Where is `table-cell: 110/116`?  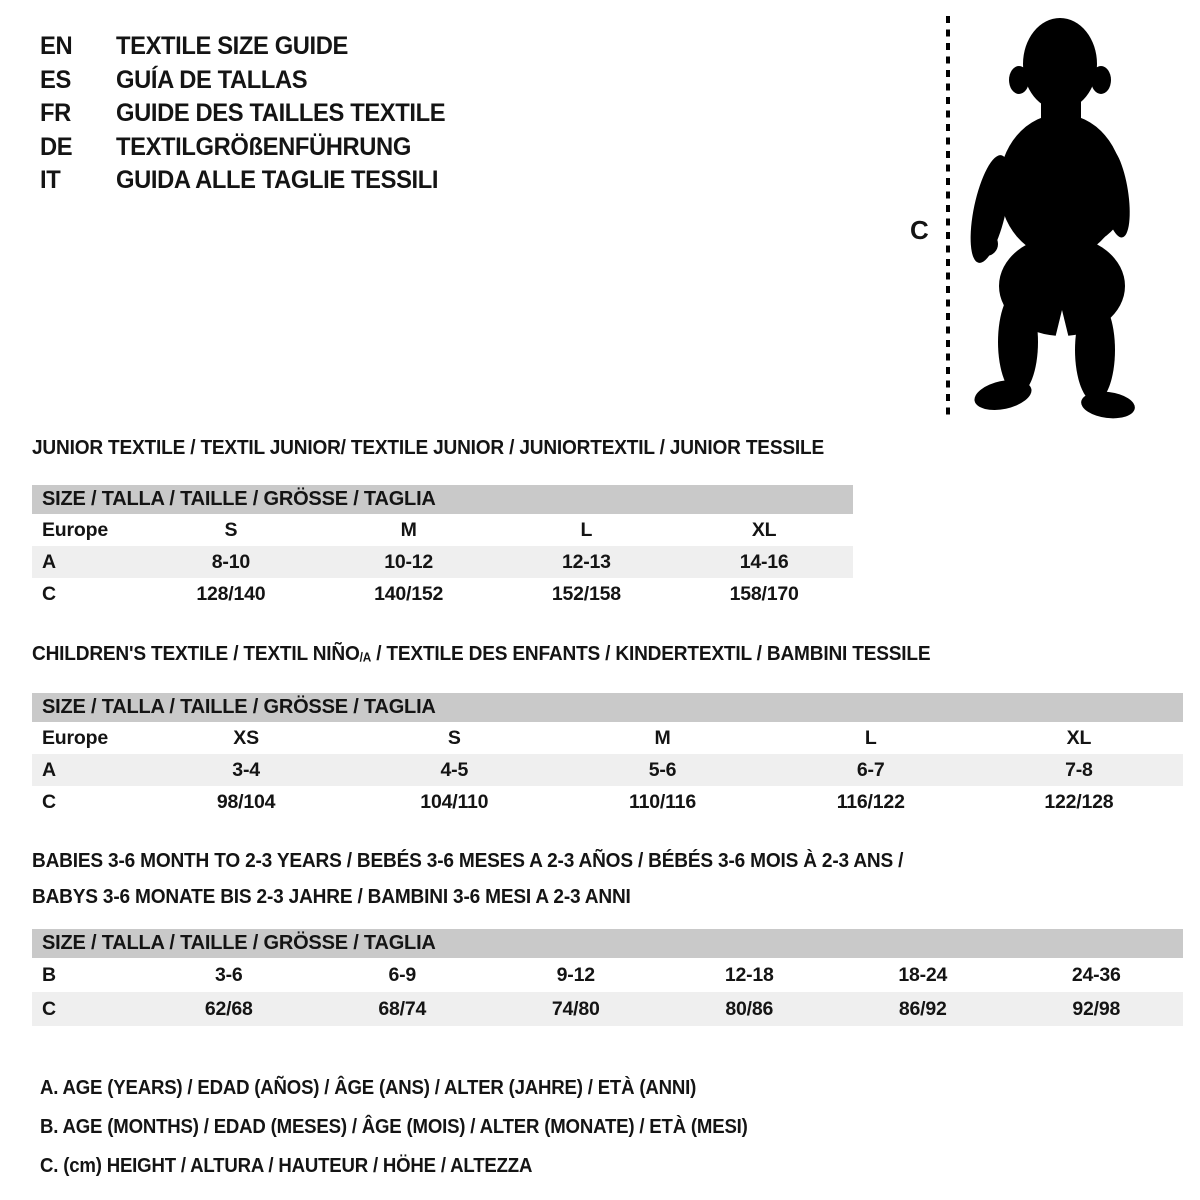
table-cell: 110/116 is located at coordinates (662, 802).